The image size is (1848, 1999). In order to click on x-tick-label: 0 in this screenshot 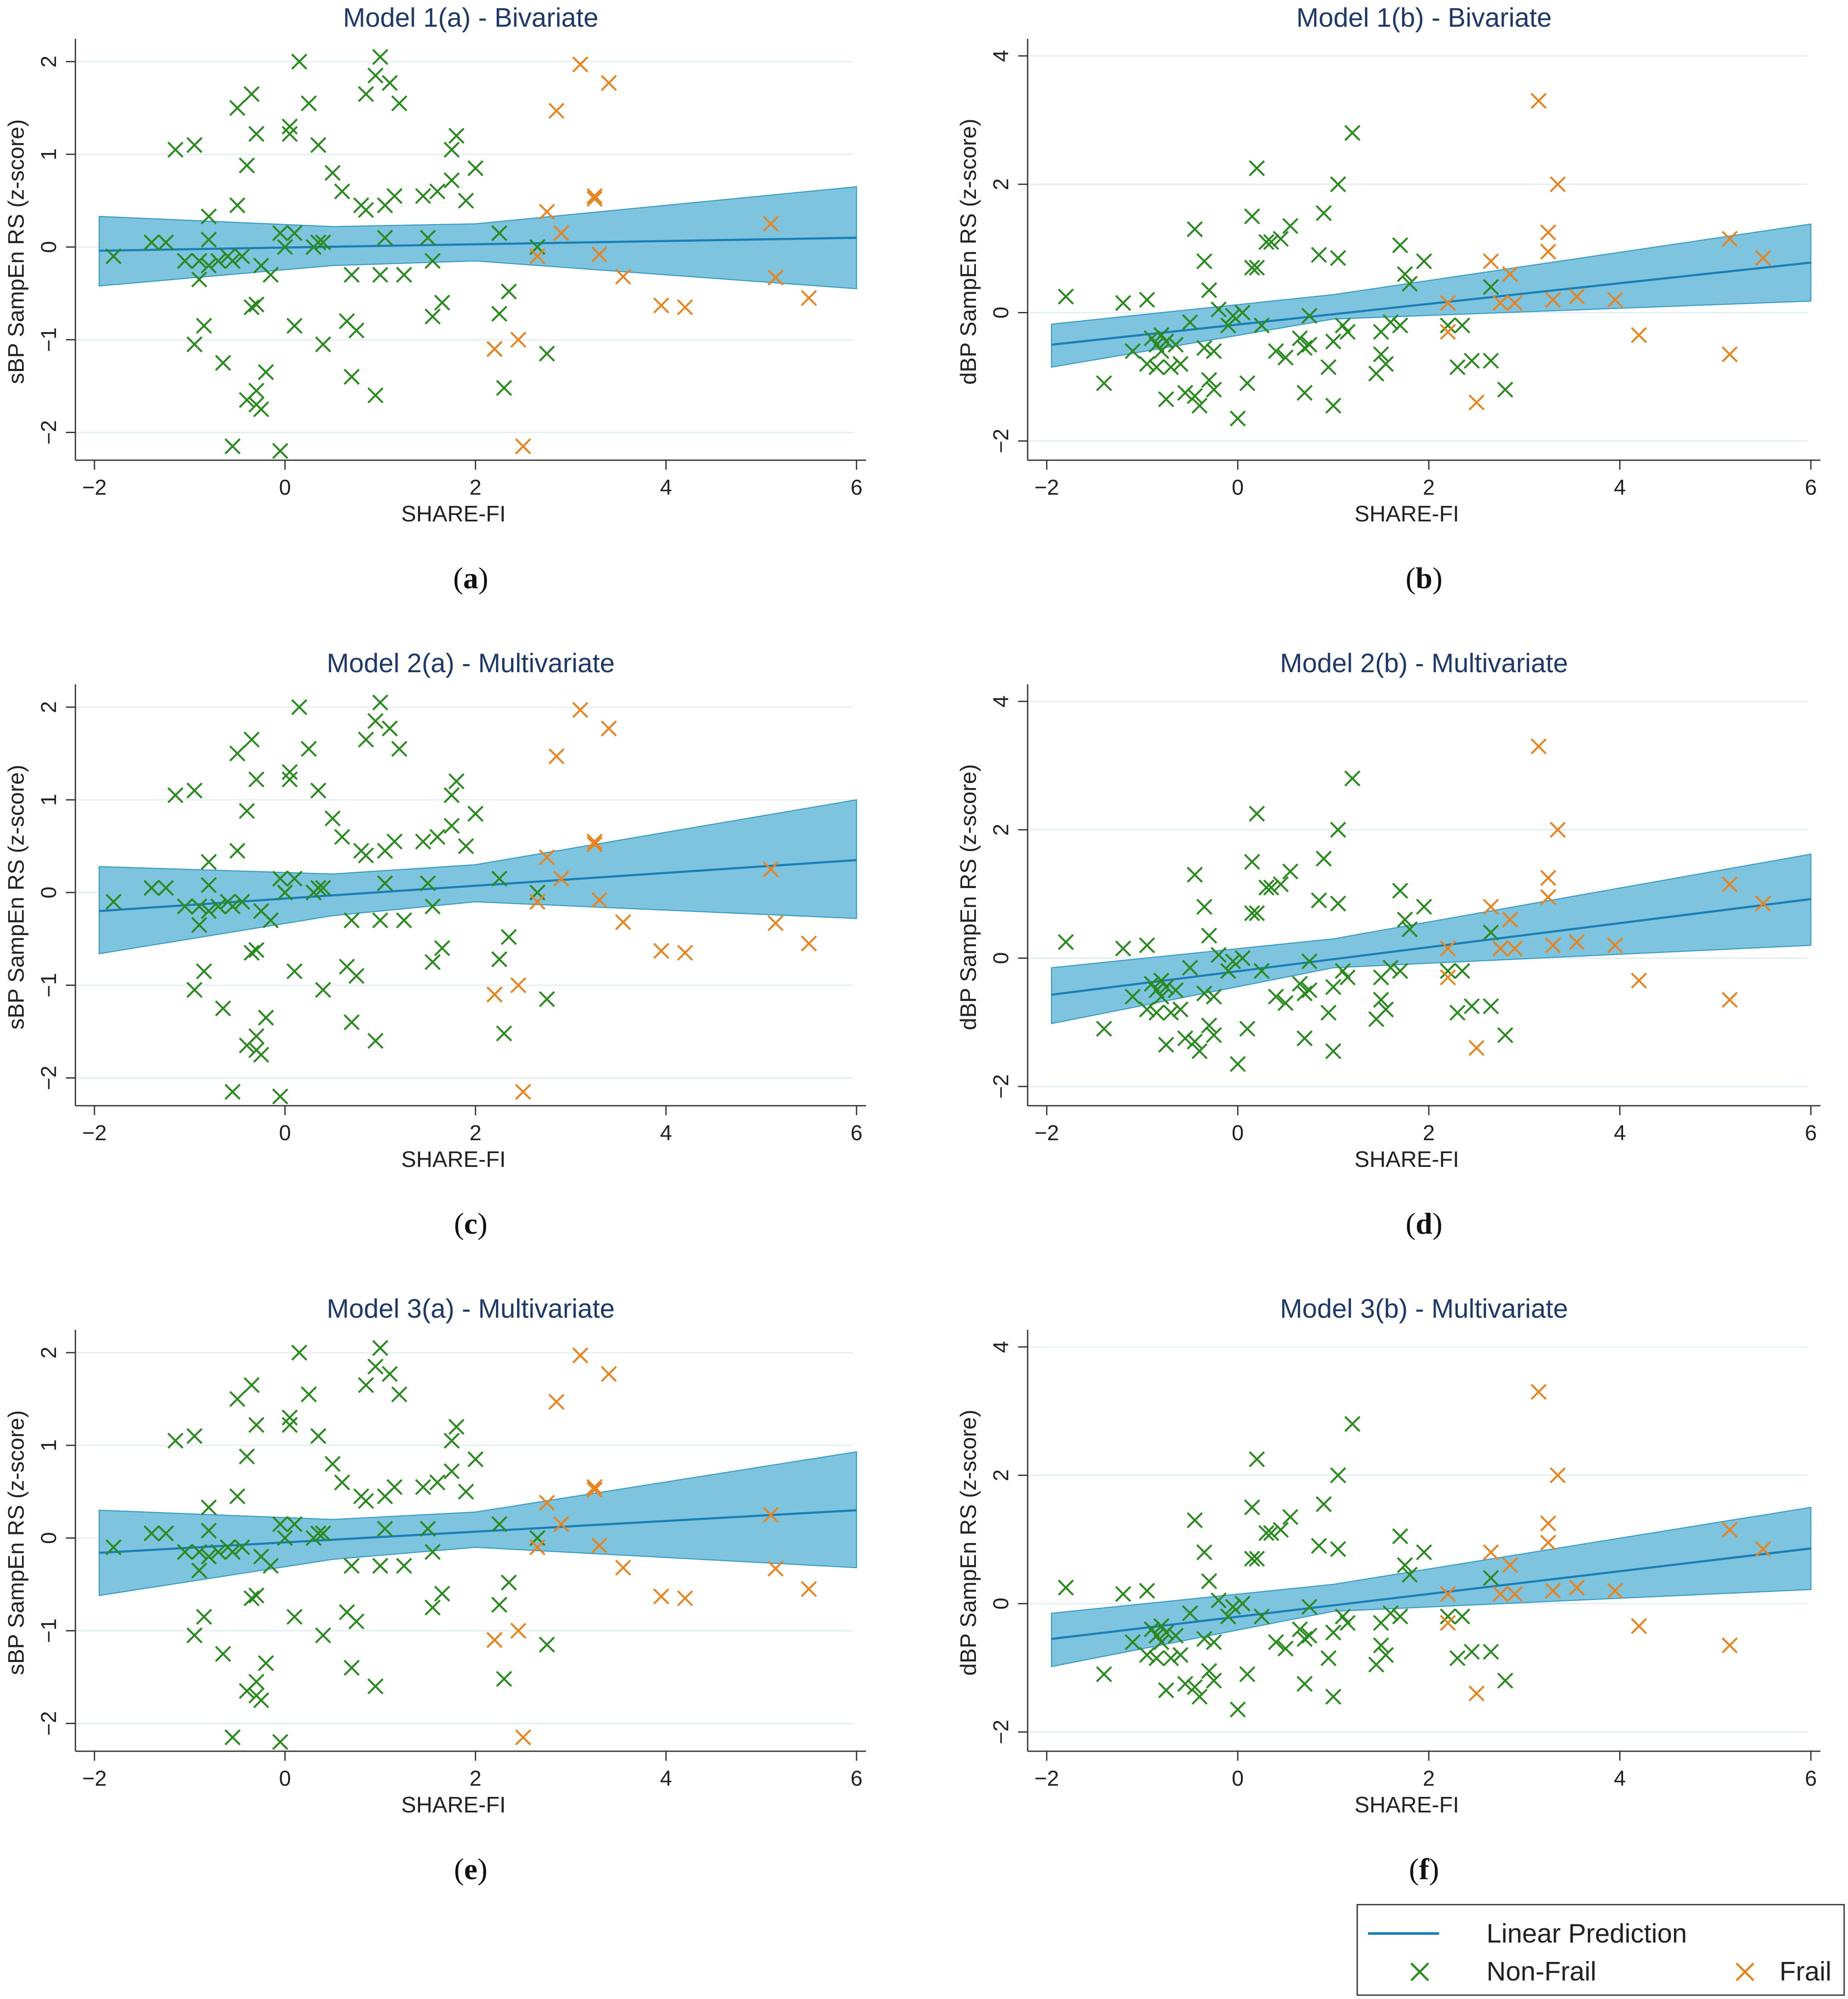, I will do `click(1238, 1778)`.